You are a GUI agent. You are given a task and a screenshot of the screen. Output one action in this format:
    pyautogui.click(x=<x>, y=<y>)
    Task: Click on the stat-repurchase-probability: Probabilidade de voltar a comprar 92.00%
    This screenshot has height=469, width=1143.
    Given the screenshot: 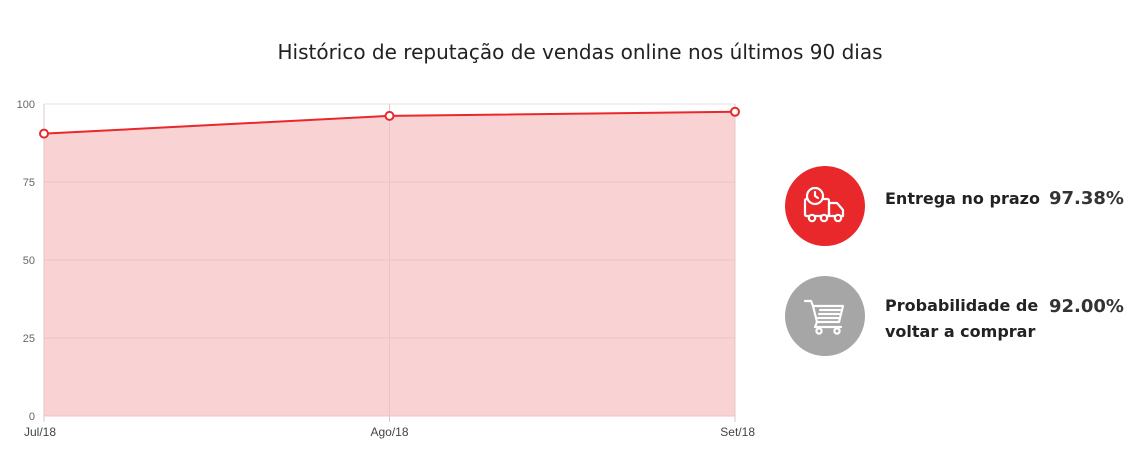 What is the action you would take?
    pyautogui.click(x=960, y=317)
    